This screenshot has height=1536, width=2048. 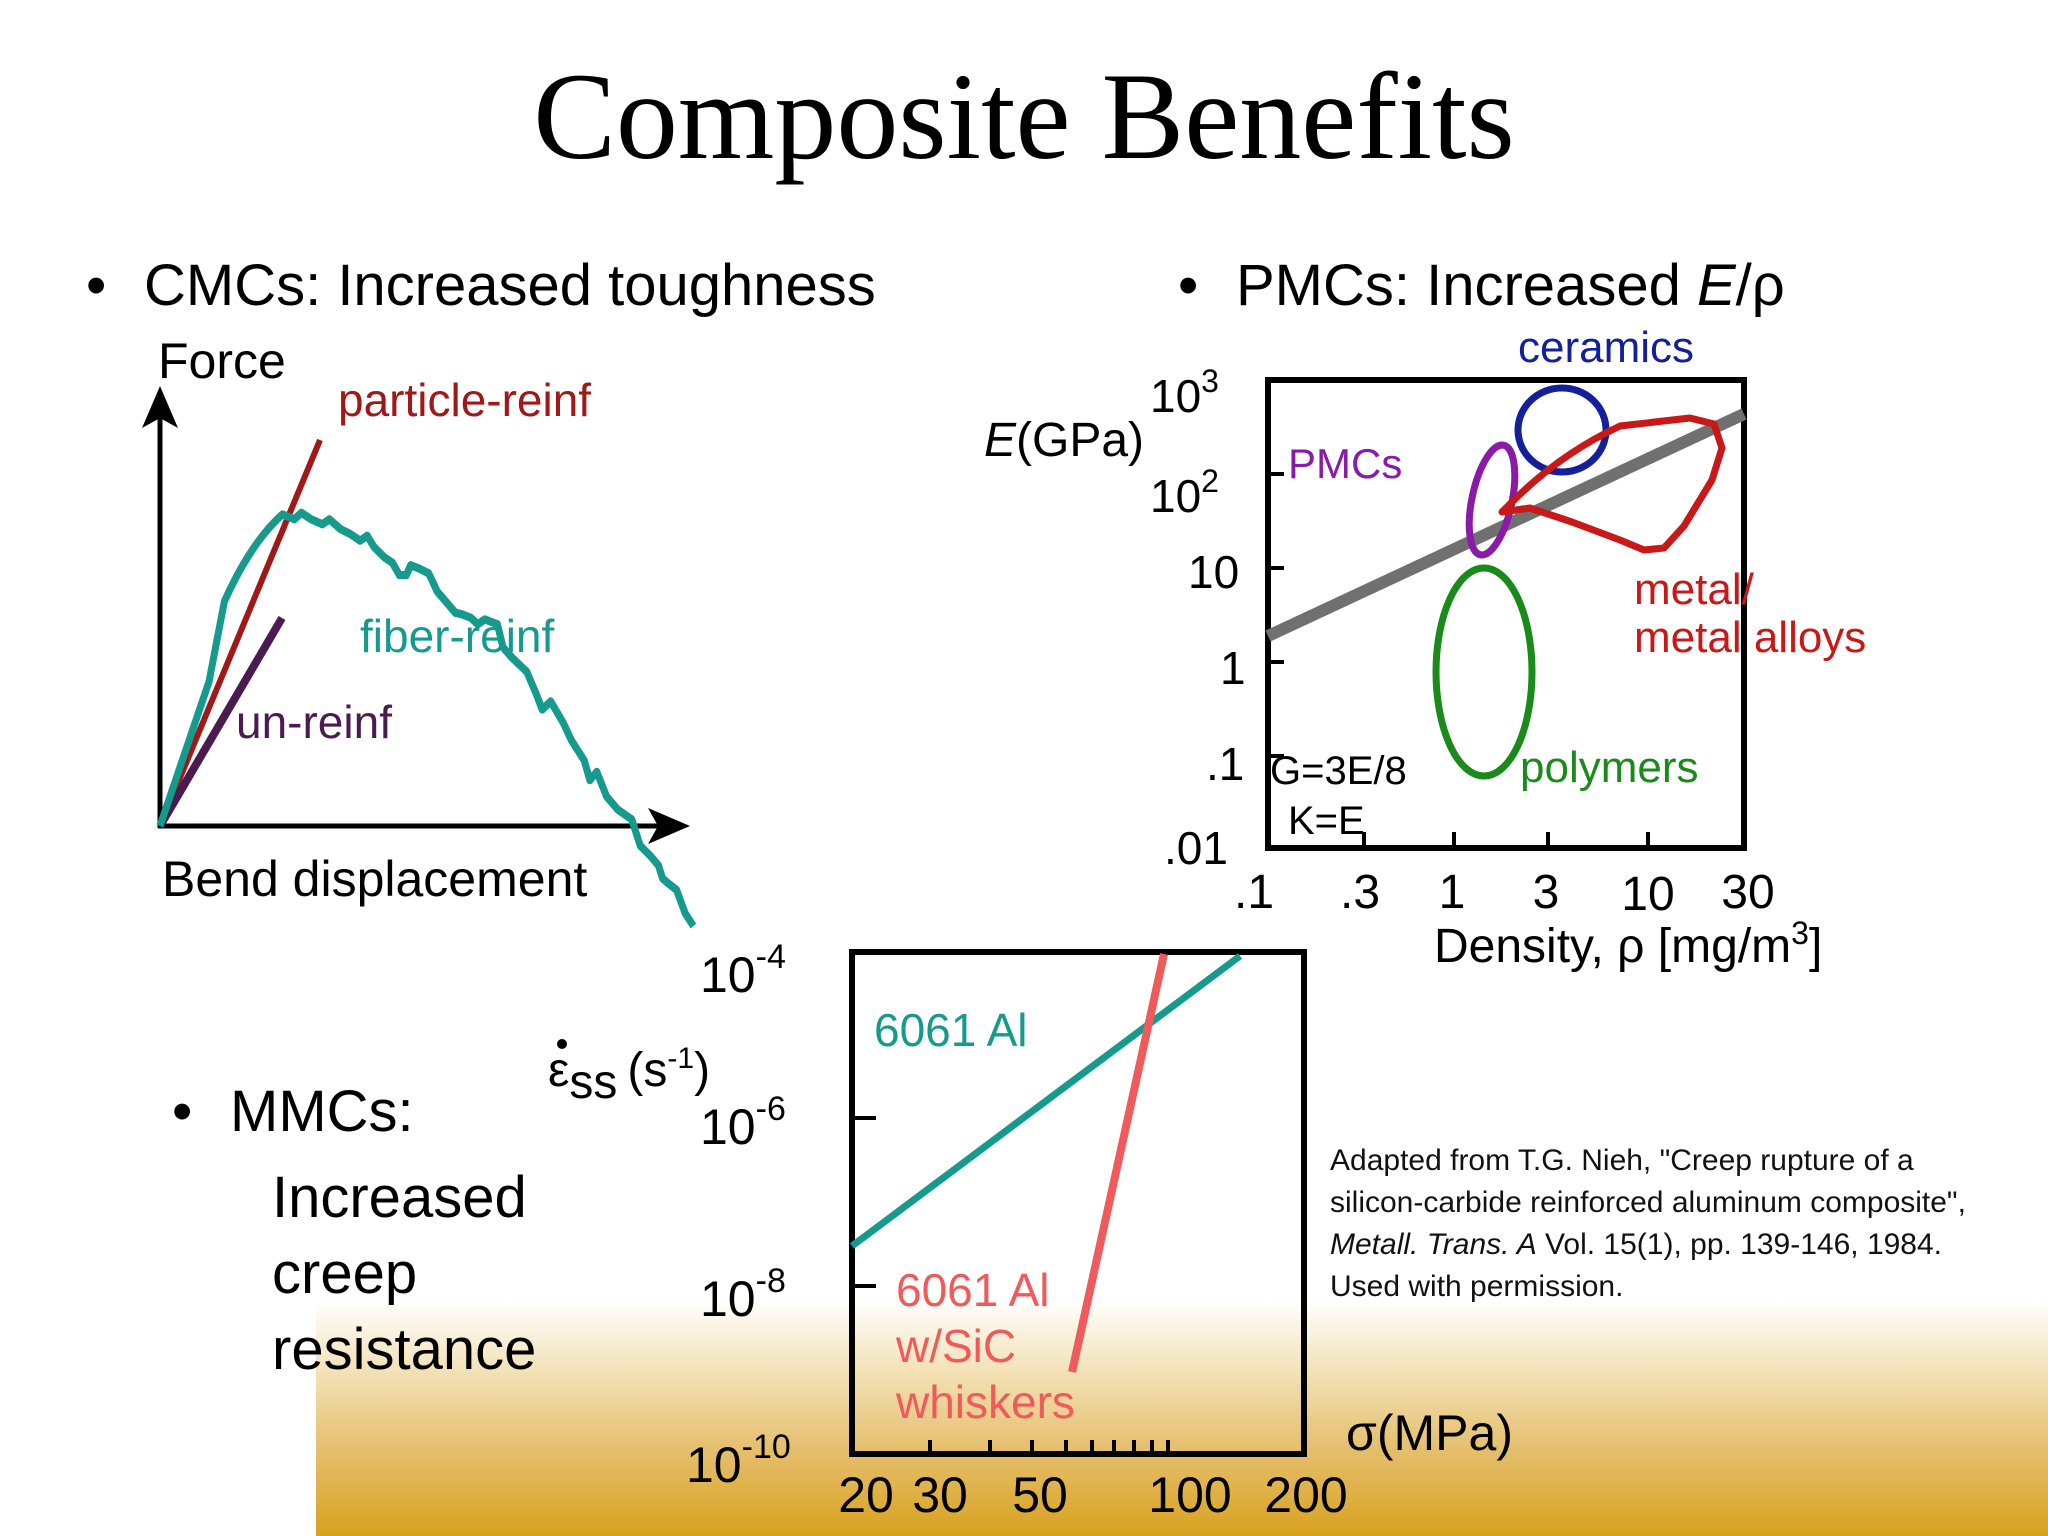 I want to click on bullet-mmc-text: MMCs:, so click(x=322, y=1111).